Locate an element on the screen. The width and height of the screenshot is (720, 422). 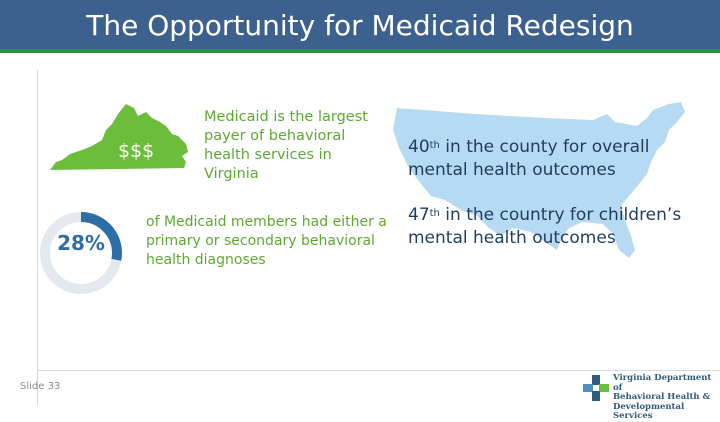
progress-ring-icon is located at coordinates (81, 253).